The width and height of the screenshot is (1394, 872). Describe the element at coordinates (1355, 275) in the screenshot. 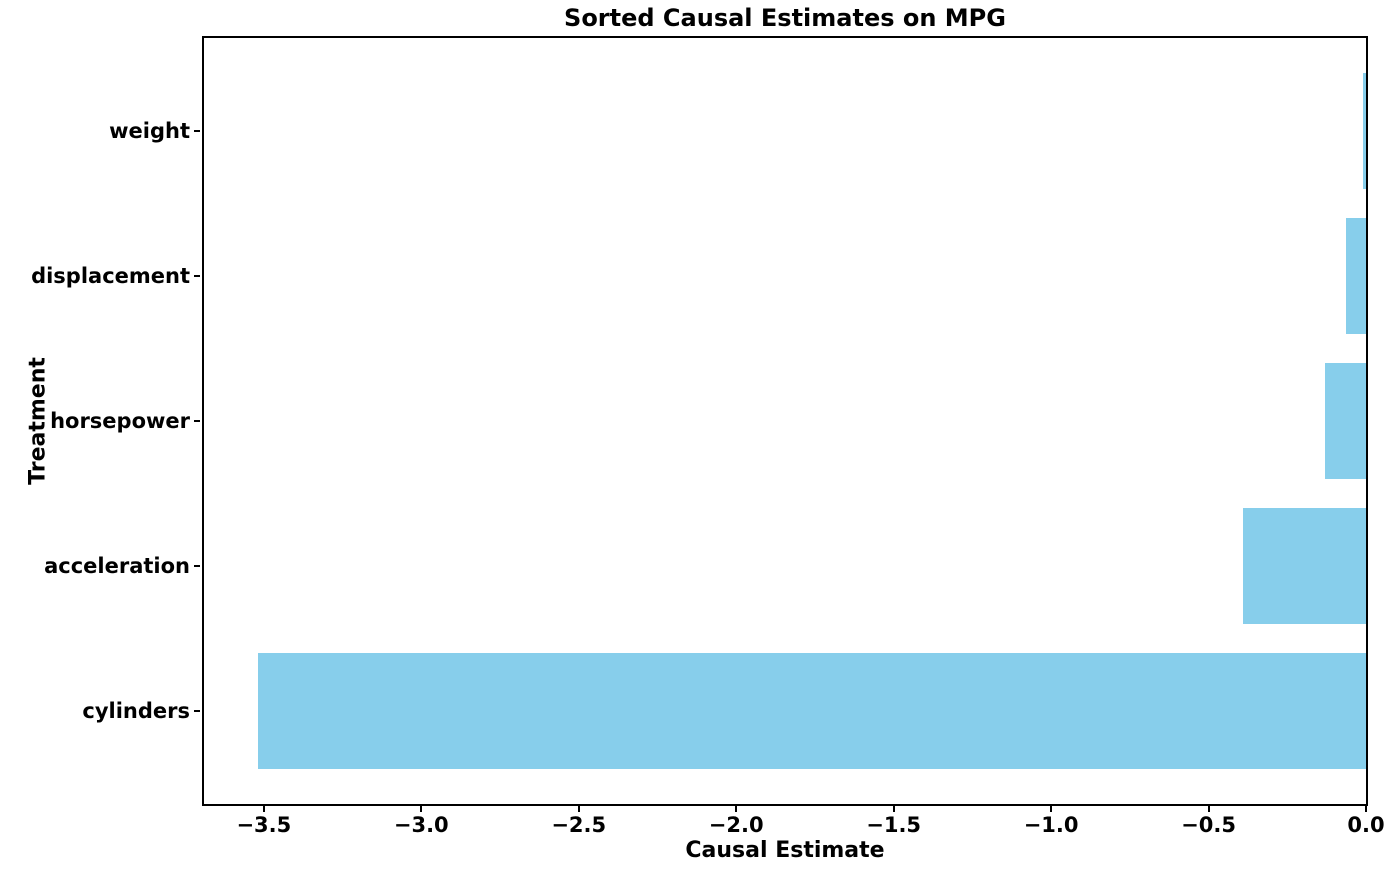

I see `bar-displacement` at that location.